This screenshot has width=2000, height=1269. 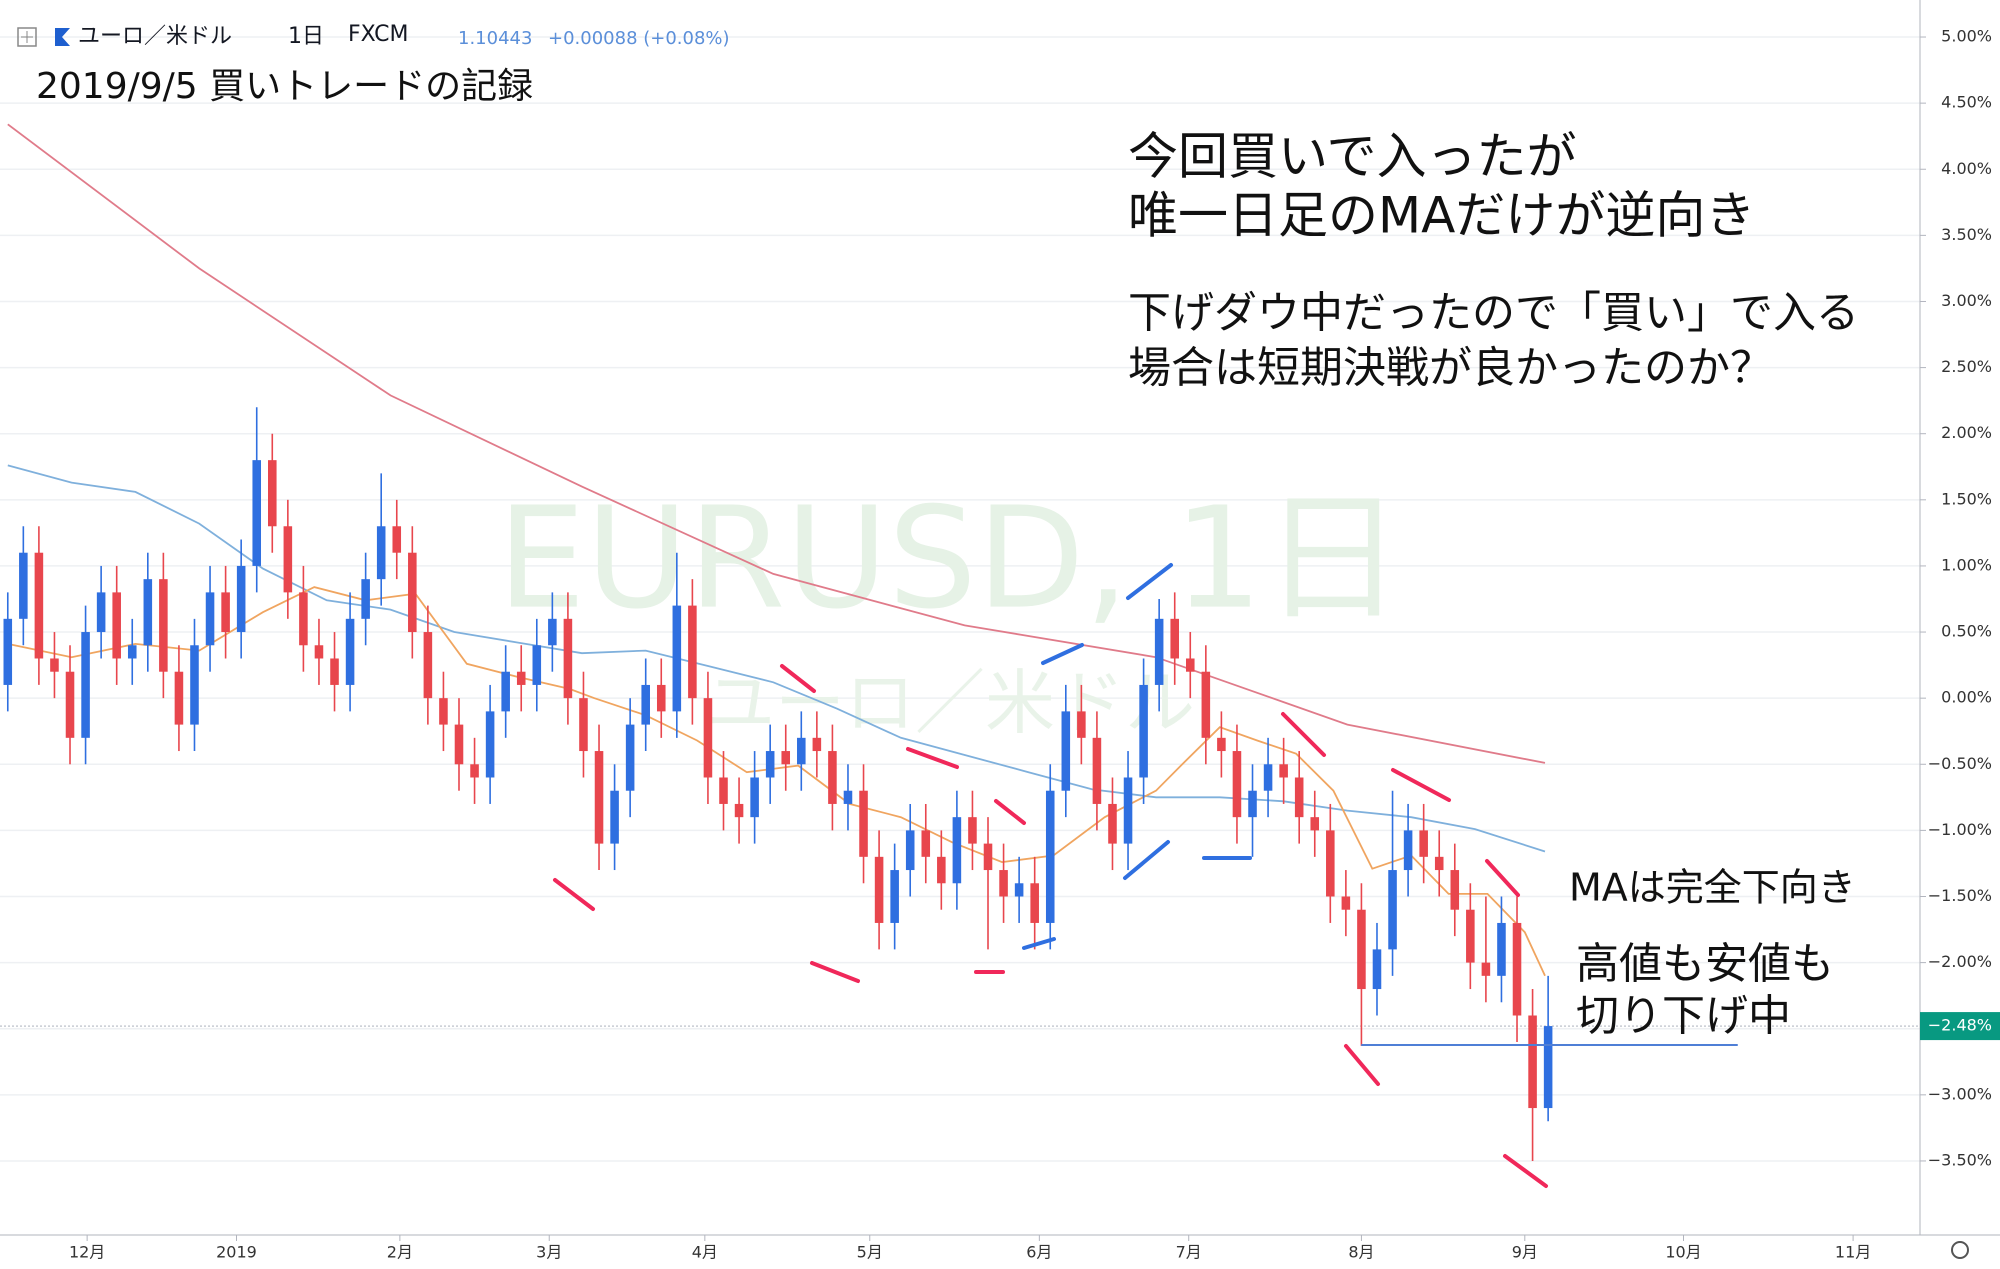 I want to click on annotation: 高値も安値も, so click(x=1705, y=965).